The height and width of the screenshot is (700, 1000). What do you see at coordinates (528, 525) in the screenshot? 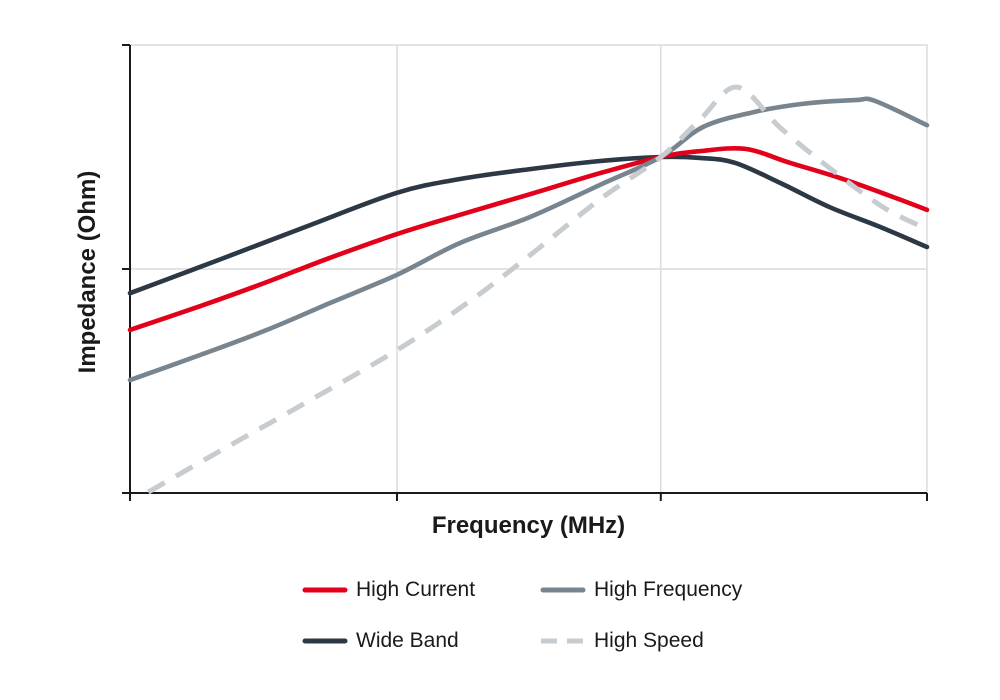
I see `x-axis-label: Frequency (MHz)` at bounding box center [528, 525].